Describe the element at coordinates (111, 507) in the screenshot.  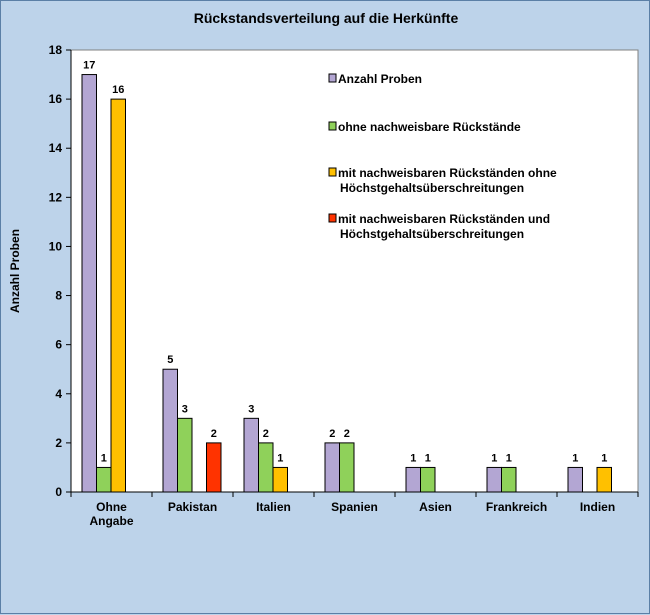
I see `x-category-label: Ohne` at that location.